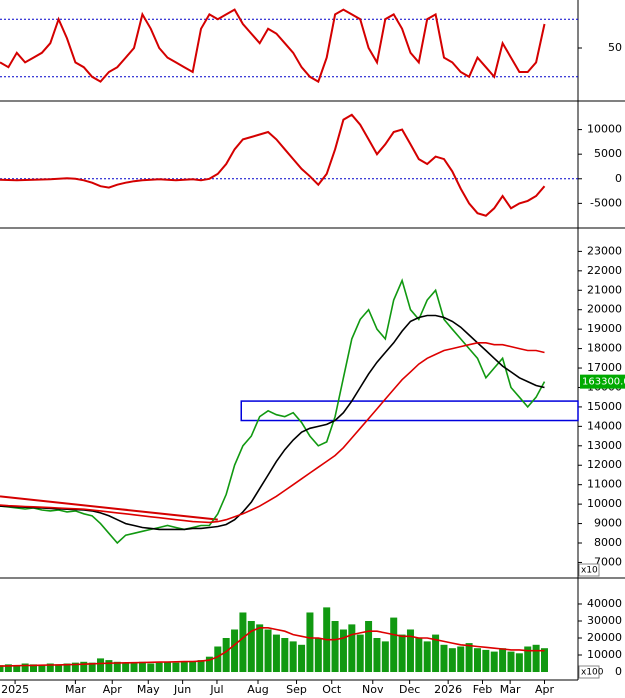  I want to click on y-tick-label: 8000, so click(608, 542).